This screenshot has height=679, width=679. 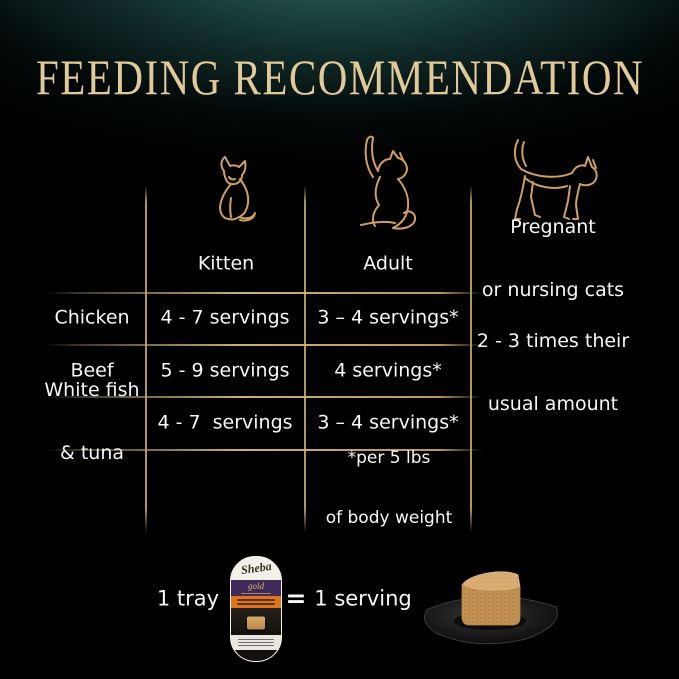 What do you see at coordinates (256, 588) in the screenshot?
I see `tray-gold-band: gold` at bounding box center [256, 588].